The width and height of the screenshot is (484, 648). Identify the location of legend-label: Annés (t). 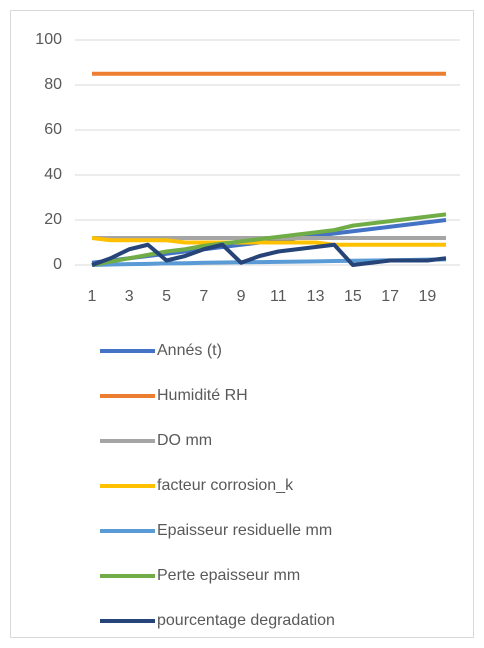
(189, 350).